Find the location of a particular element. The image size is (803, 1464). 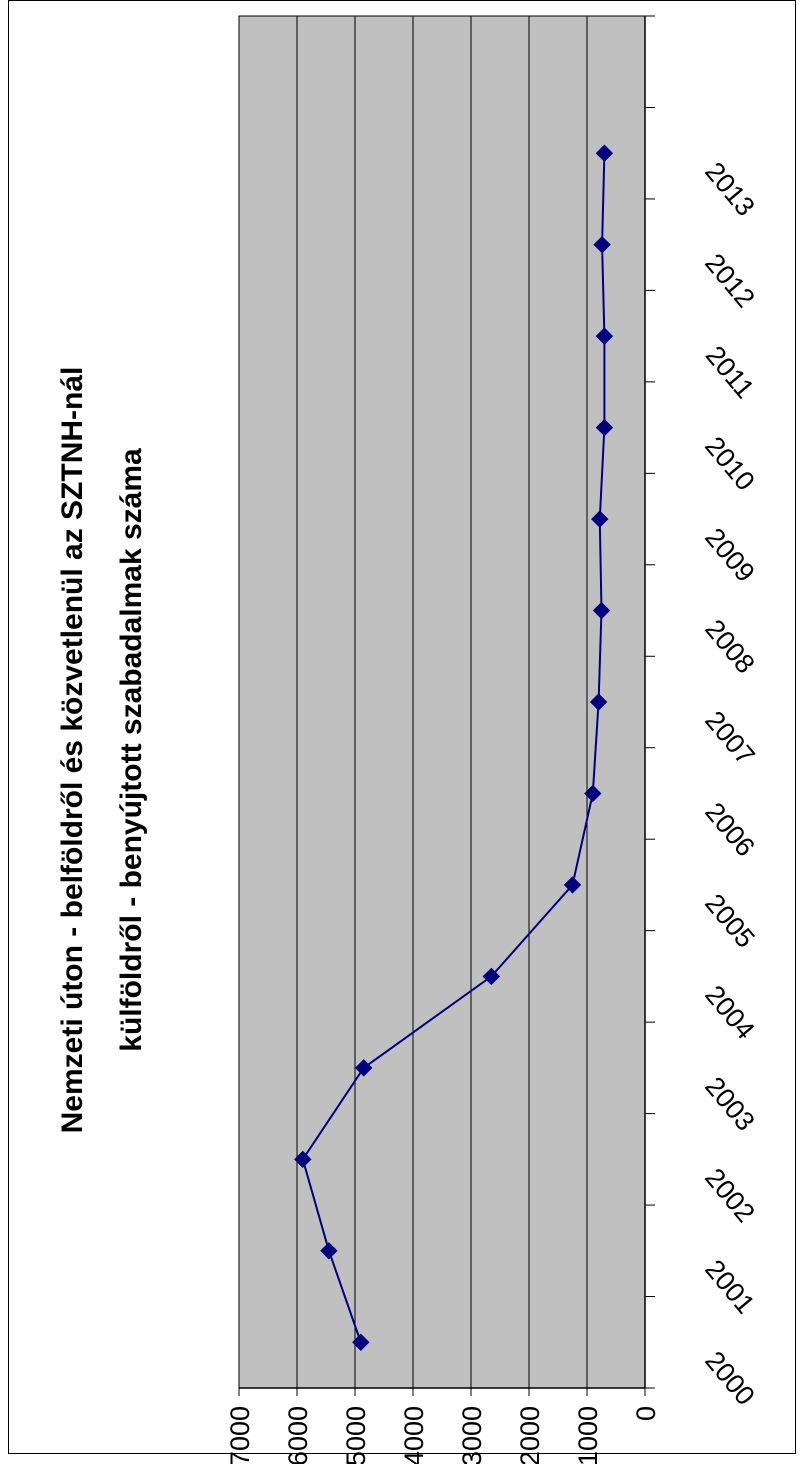

category-tick-label: 2005 is located at coordinates (730, 920).